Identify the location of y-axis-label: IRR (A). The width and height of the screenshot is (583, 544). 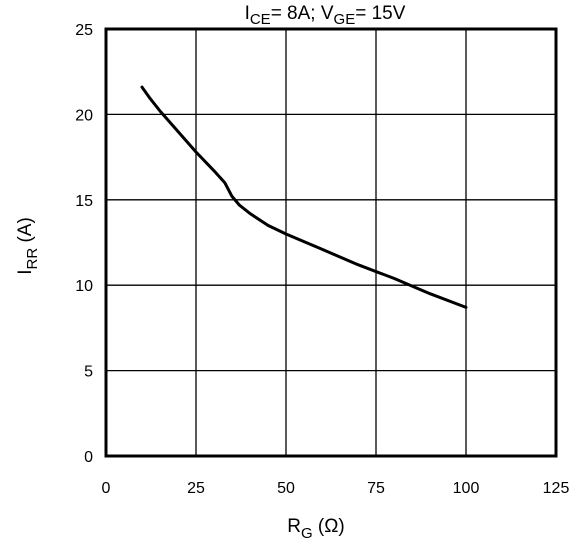
(28, 246).